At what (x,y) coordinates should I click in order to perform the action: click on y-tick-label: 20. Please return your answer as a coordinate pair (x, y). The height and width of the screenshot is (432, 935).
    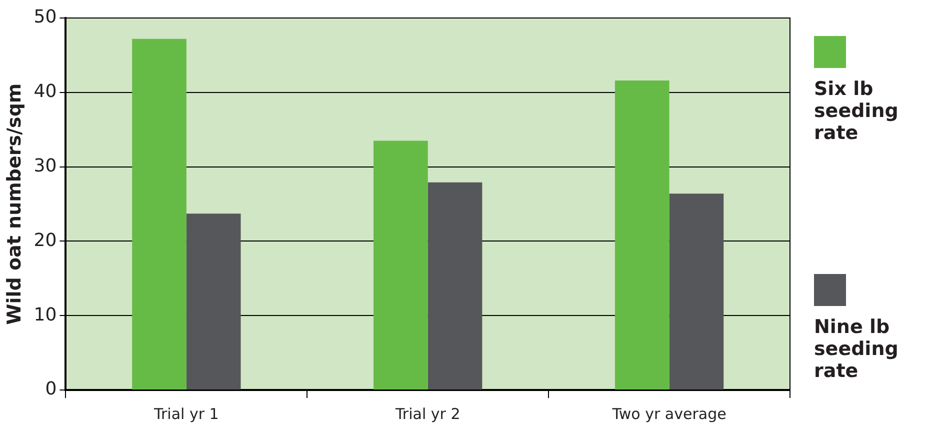
    Looking at the image, I should click on (45, 240).